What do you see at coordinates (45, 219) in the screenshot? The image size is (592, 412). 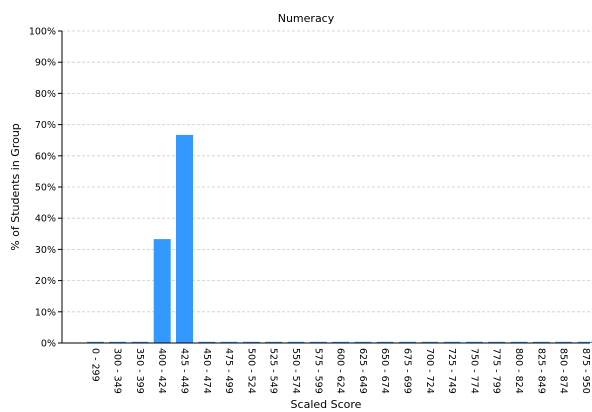 I see `y-tick-label: 40%` at bounding box center [45, 219].